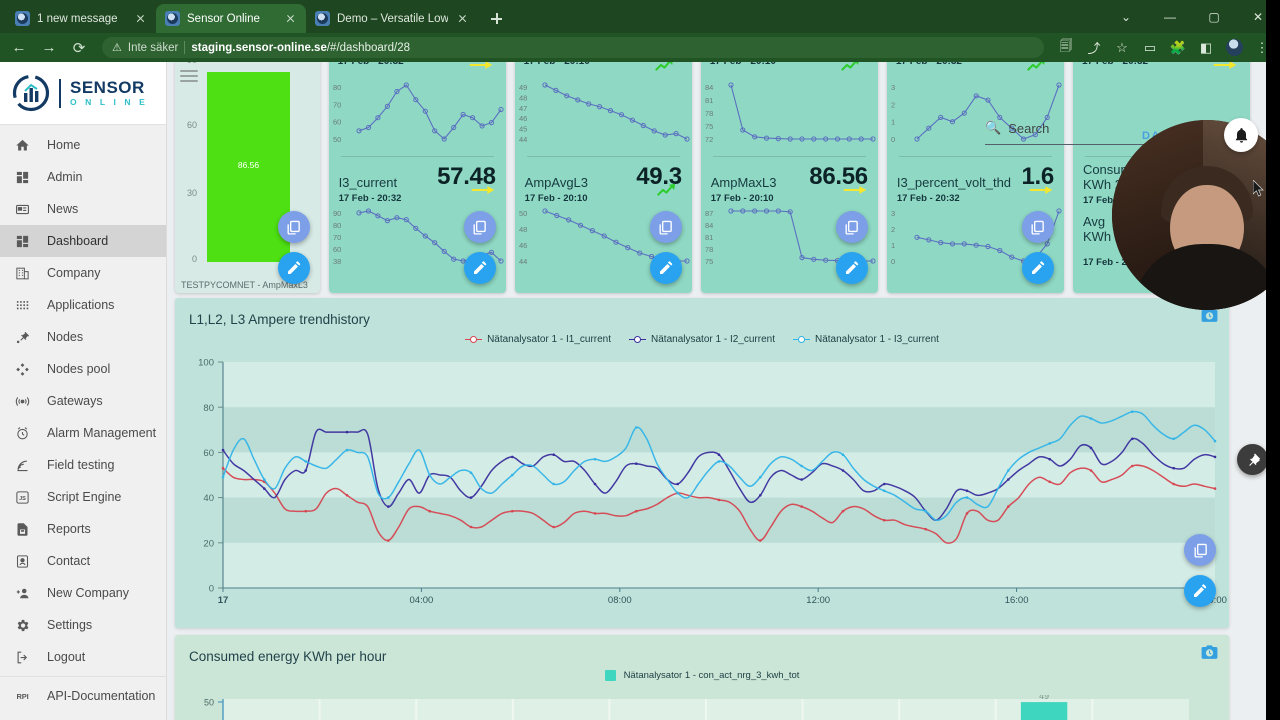  What do you see at coordinates (1072, 132) in the screenshot?
I see `search-overlay: 🔍 Search` at bounding box center [1072, 132].